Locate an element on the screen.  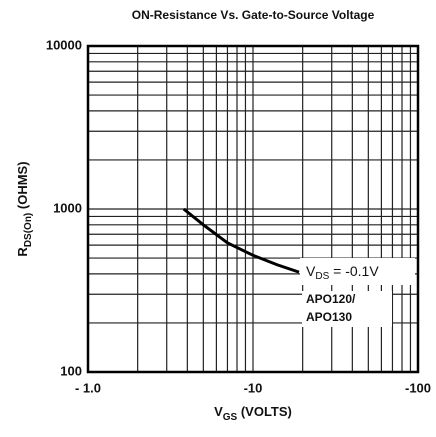
x-tick-label: -100 is located at coordinates (418, 387).